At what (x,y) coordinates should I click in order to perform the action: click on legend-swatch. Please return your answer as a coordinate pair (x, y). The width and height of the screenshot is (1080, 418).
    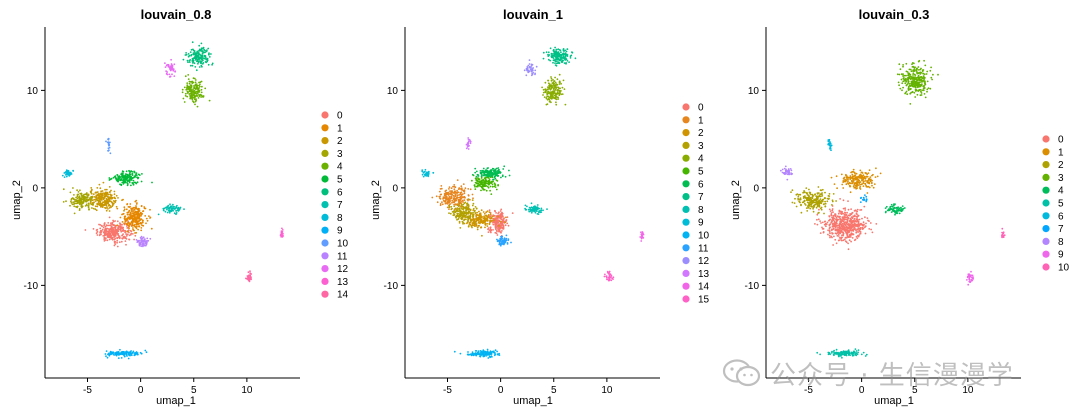
    Looking at the image, I should click on (686, 120).